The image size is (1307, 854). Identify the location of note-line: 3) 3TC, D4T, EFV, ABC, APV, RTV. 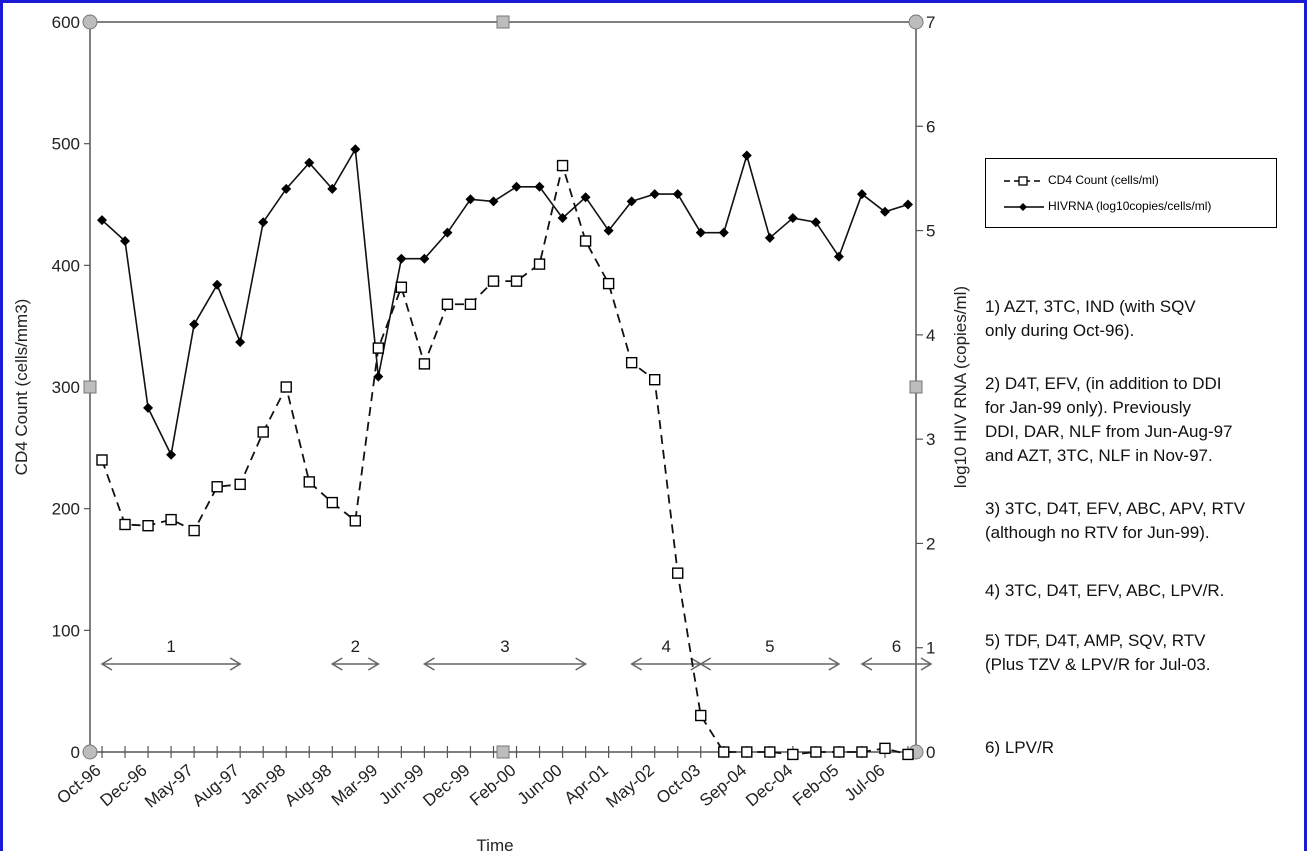
(1115, 508).